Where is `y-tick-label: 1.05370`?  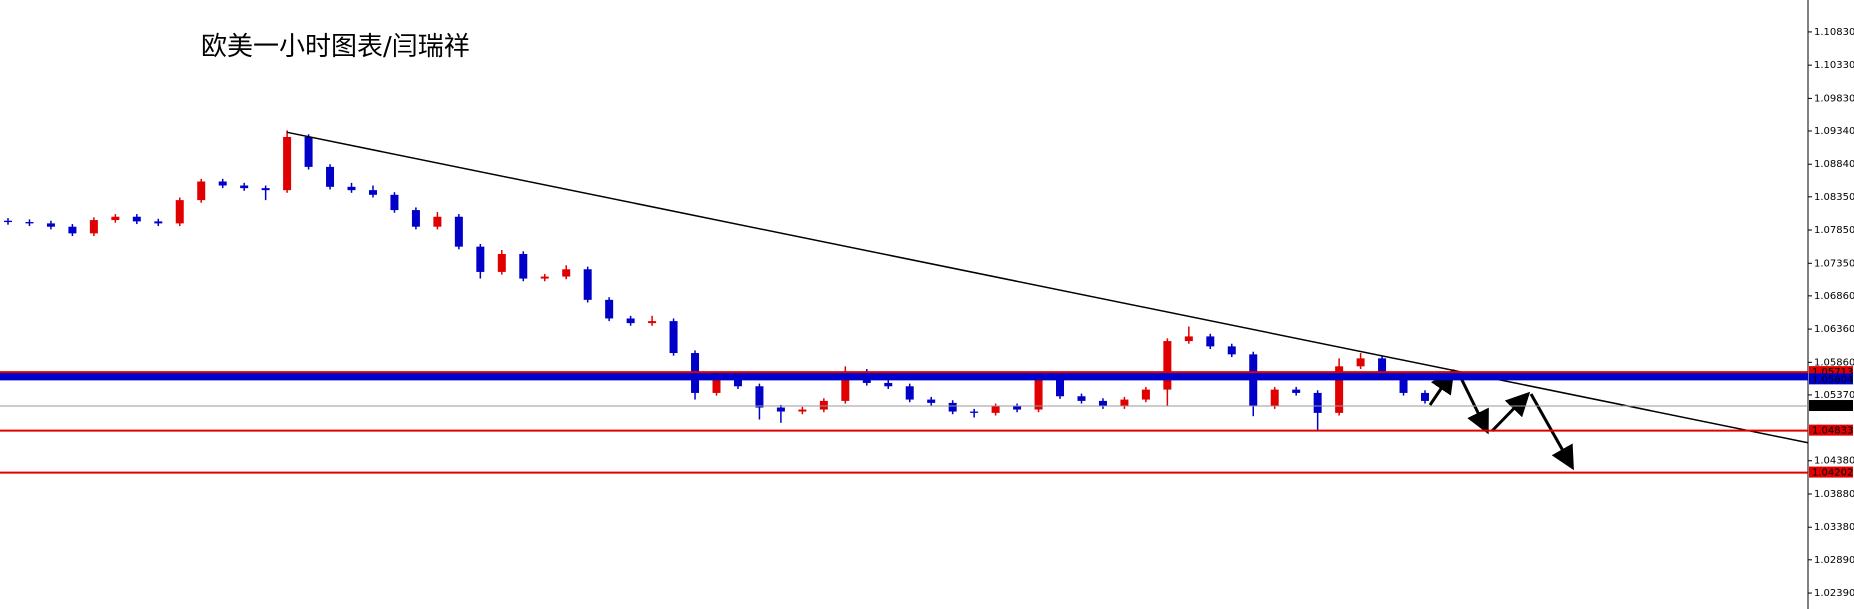 y-tick-label: 1.05370 is located at coordinates (1834, 395).